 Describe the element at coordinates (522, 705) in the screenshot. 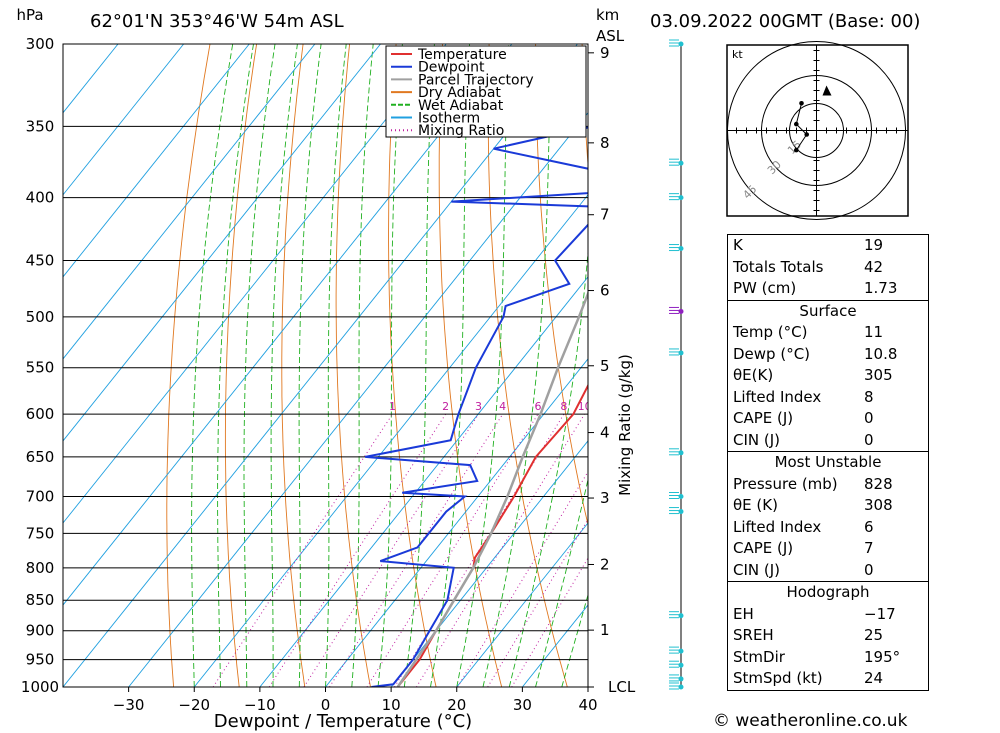

I see `x-tick-label: 30` at that location.